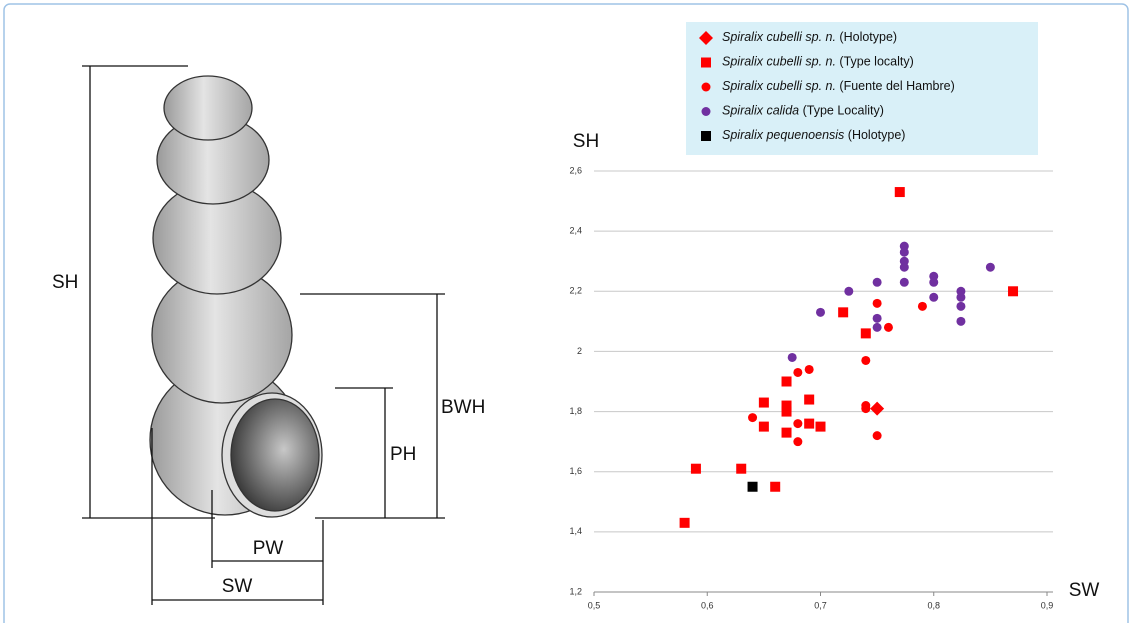 This screenshot has width=1132, height=628. Describe the element at coordinates (575, 170) in the screenshot. I see `y-tick-label: 2,6` at that location.